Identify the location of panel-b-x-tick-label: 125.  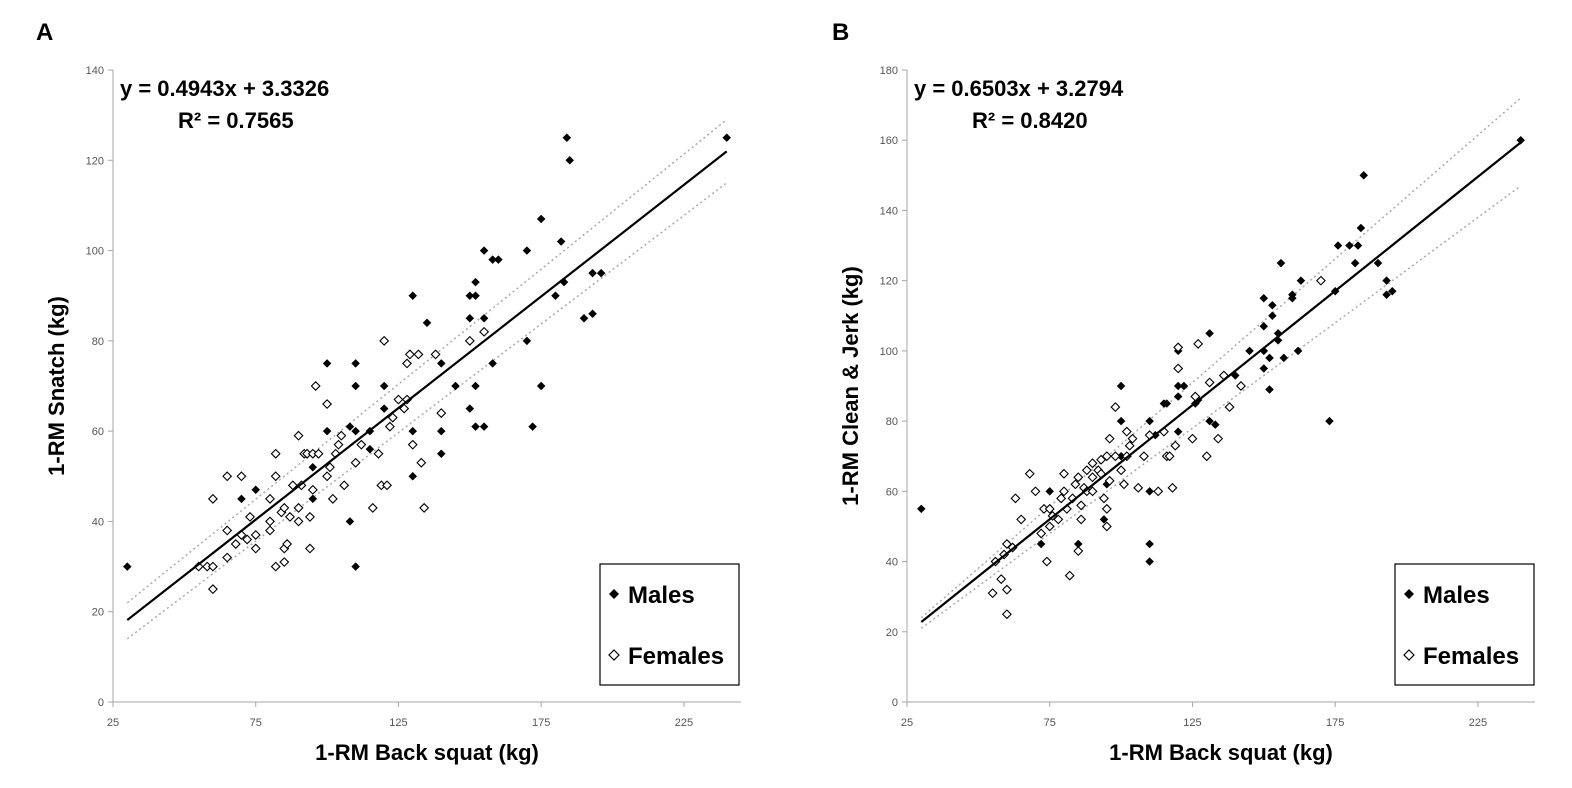
(1192, 723).